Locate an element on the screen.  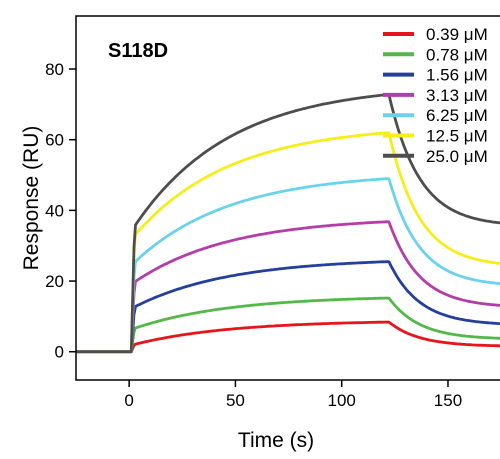
legend-label: 0.78 μM is located at coordinates (457, 54).